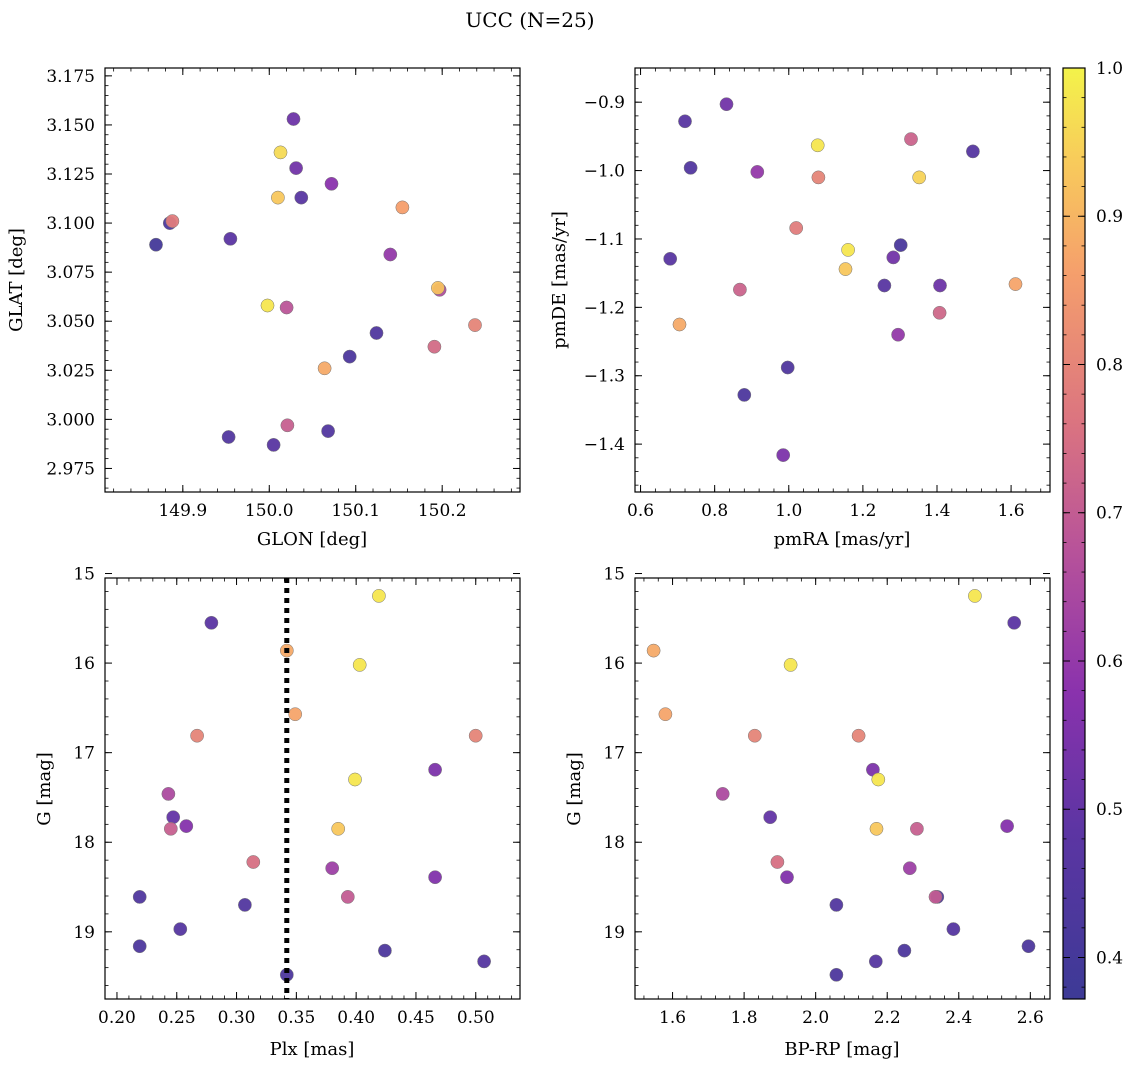 This screenshot has width=1136, height=1067. What do you see at coordinates (604, 377) in the screenshot?
I see `y-tick-label: −1.3` at bounding box center [604, 377].